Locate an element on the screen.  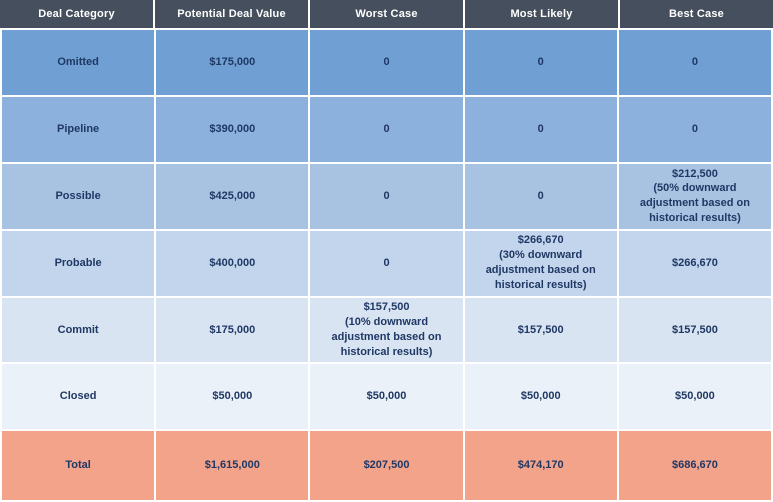
column-header-deal-category: Deal Category is located at coordinates (76, 14).